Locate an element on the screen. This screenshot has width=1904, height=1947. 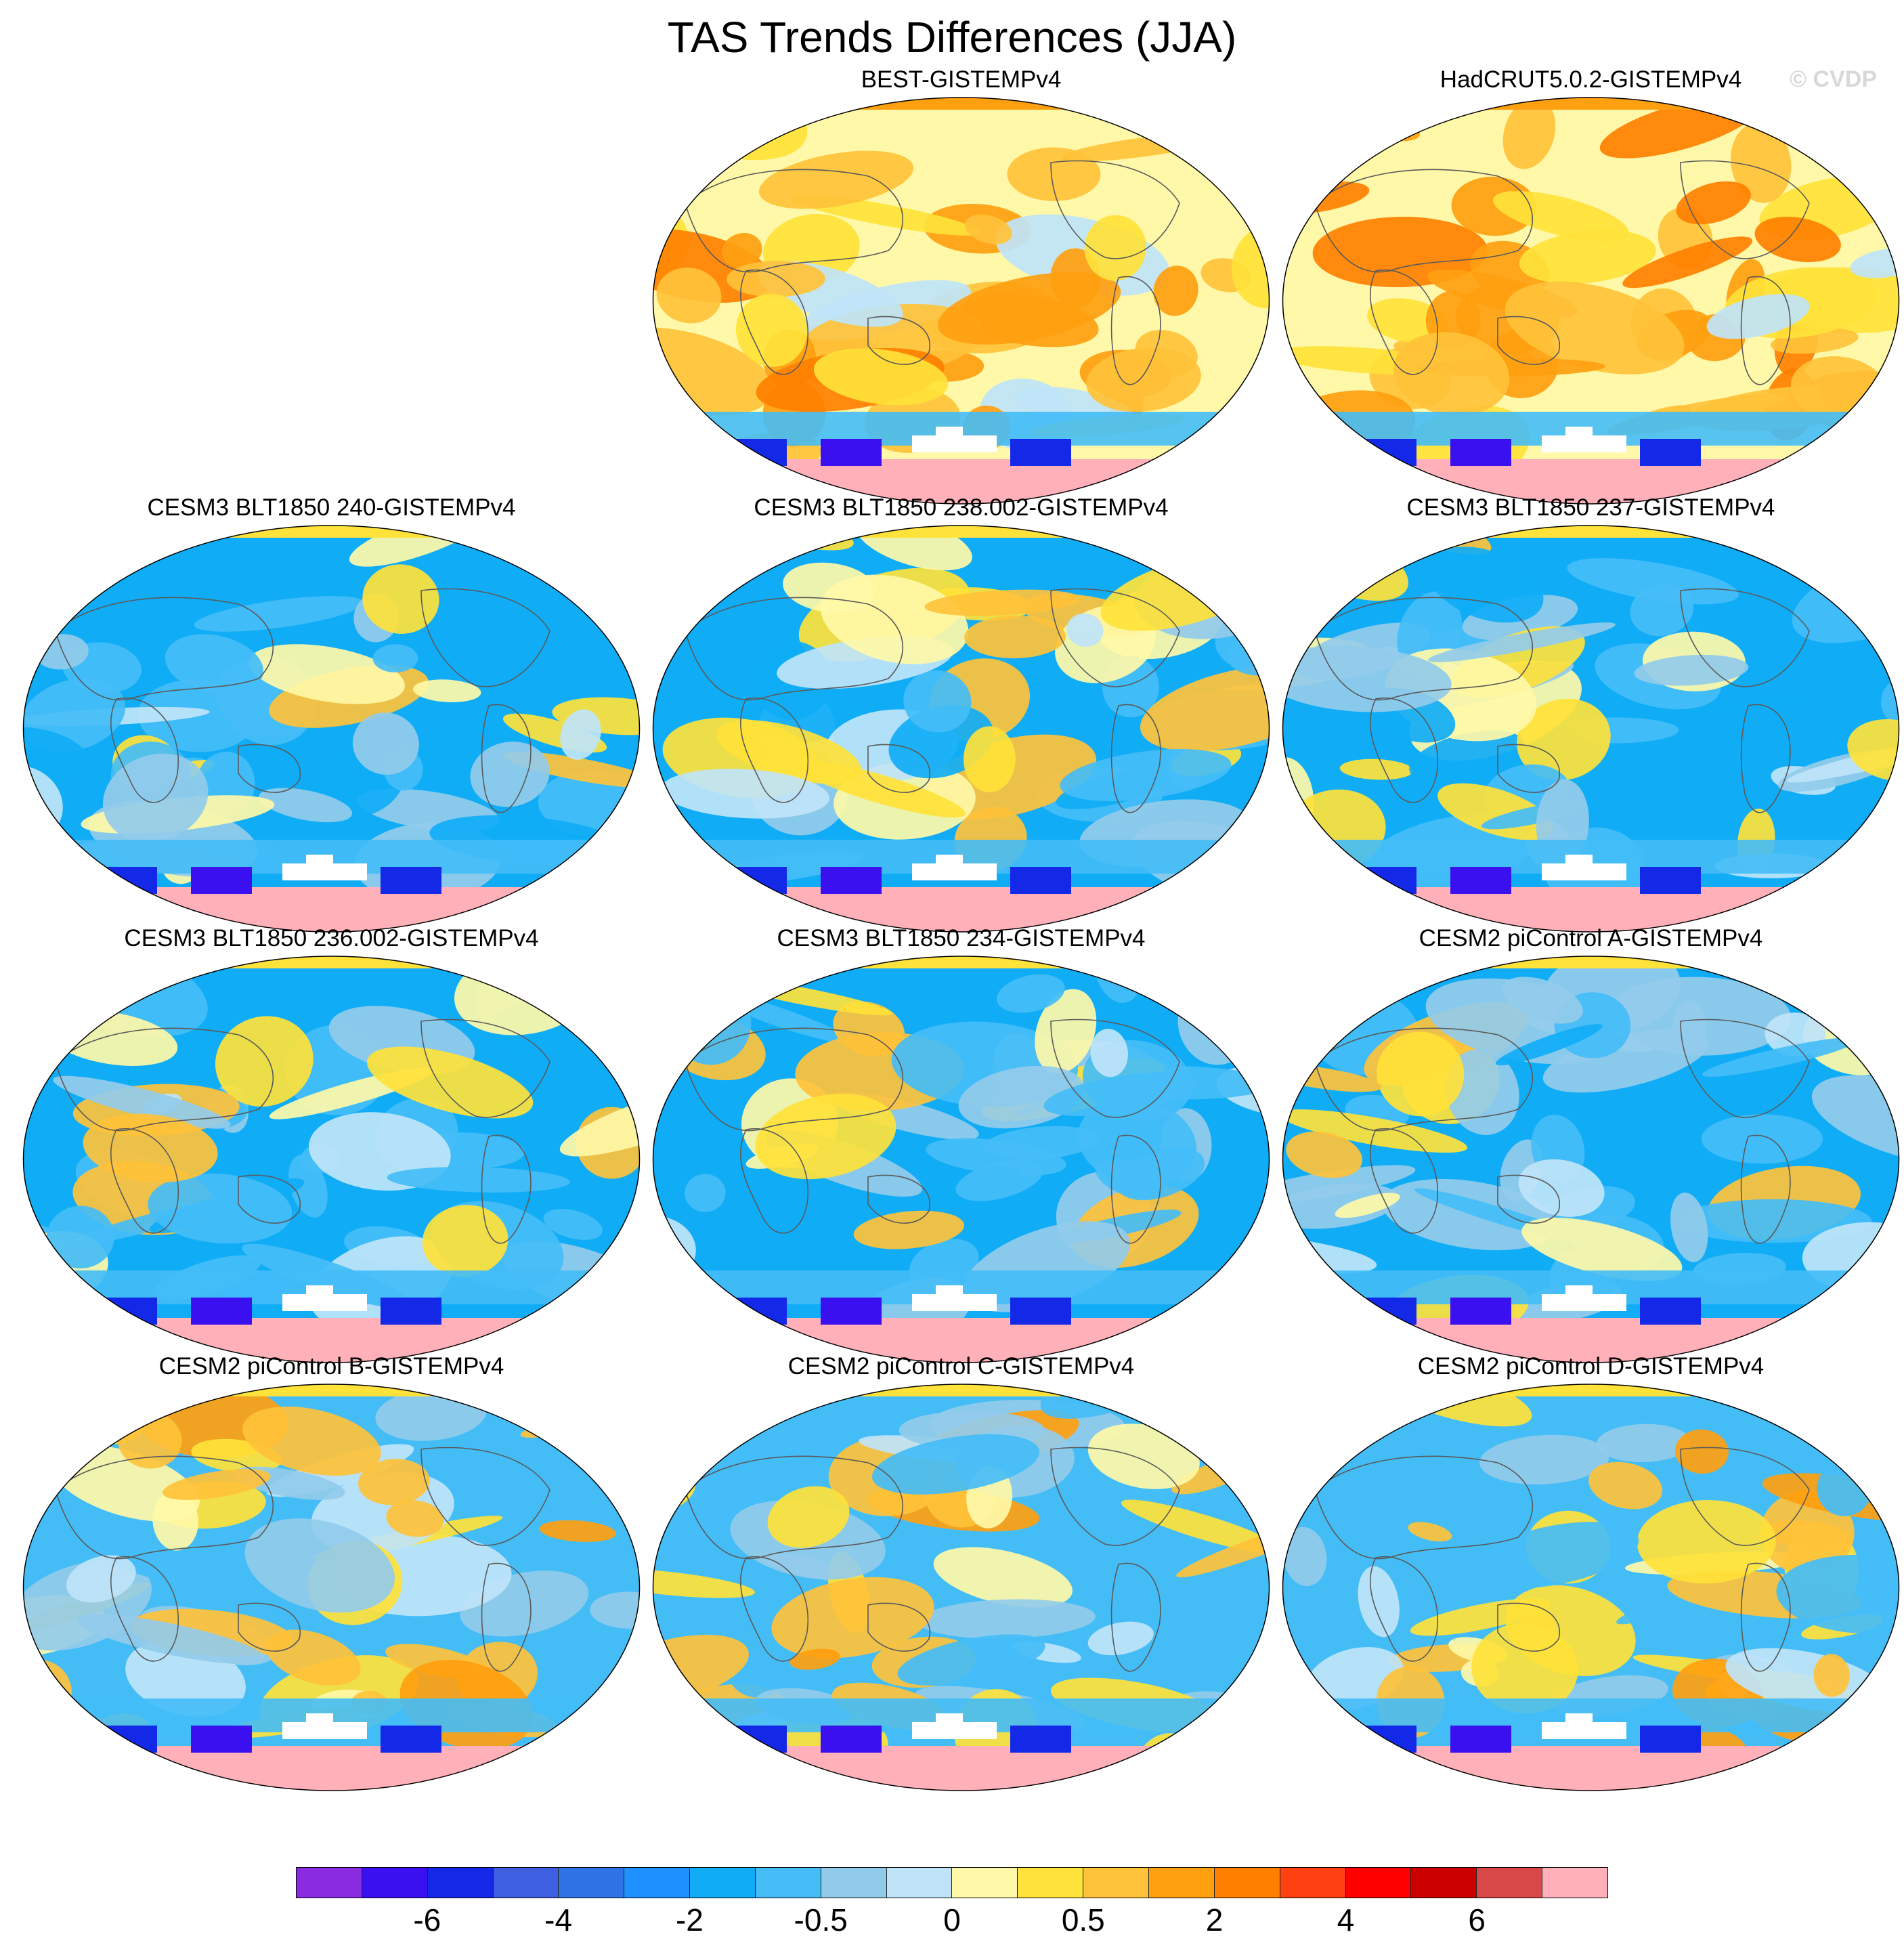
map-panel: CESM3 BLT1850 236.002-GISTEMPv4 is located at coordinates (331, 1145).